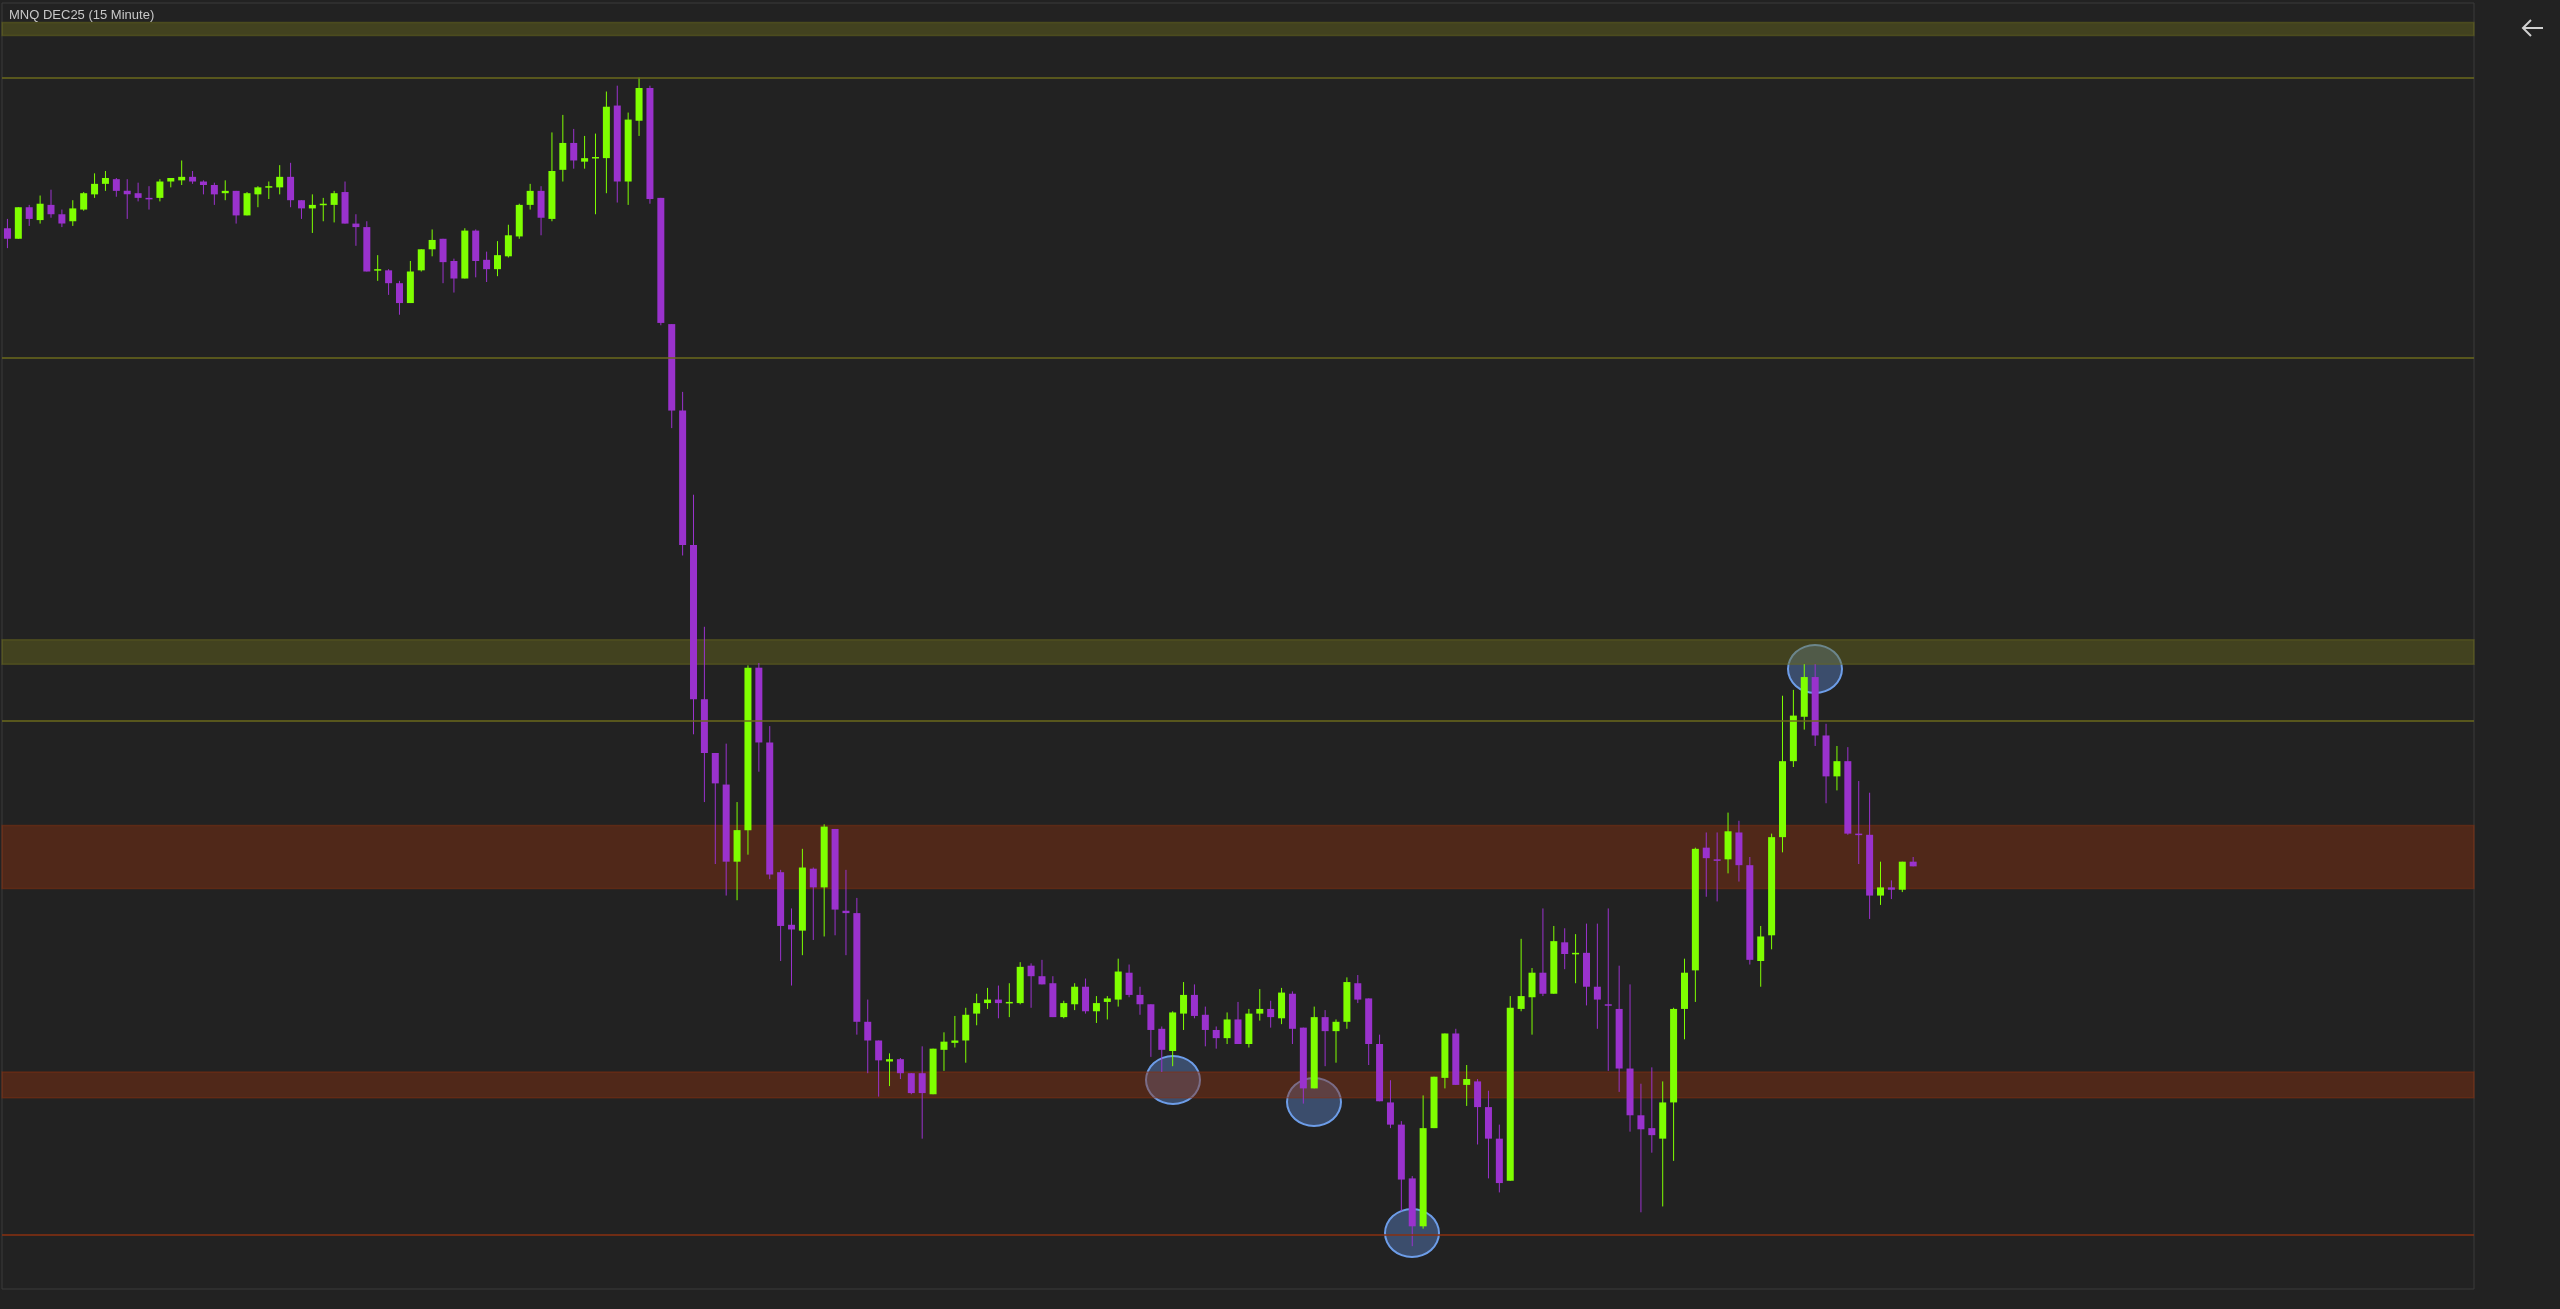 Image resolution: width=2560 pixels, height=1309 pixels. I want to click on chart-title: MNQ DEC25 (15 Minute), so click(82, 14).